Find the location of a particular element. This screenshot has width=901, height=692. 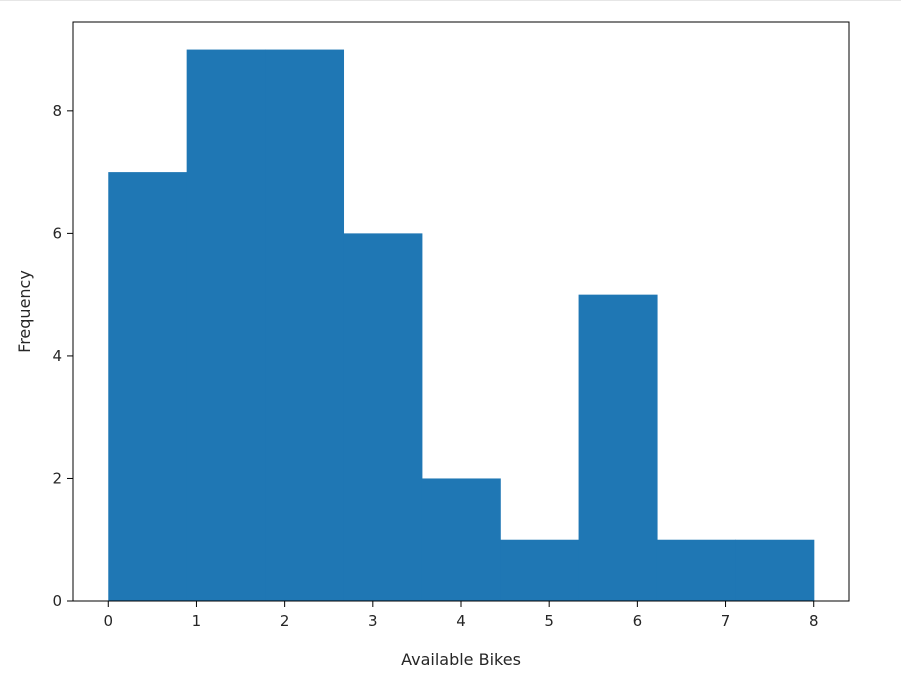

x-tick-label: 8 is located at coordinates (814, 621).